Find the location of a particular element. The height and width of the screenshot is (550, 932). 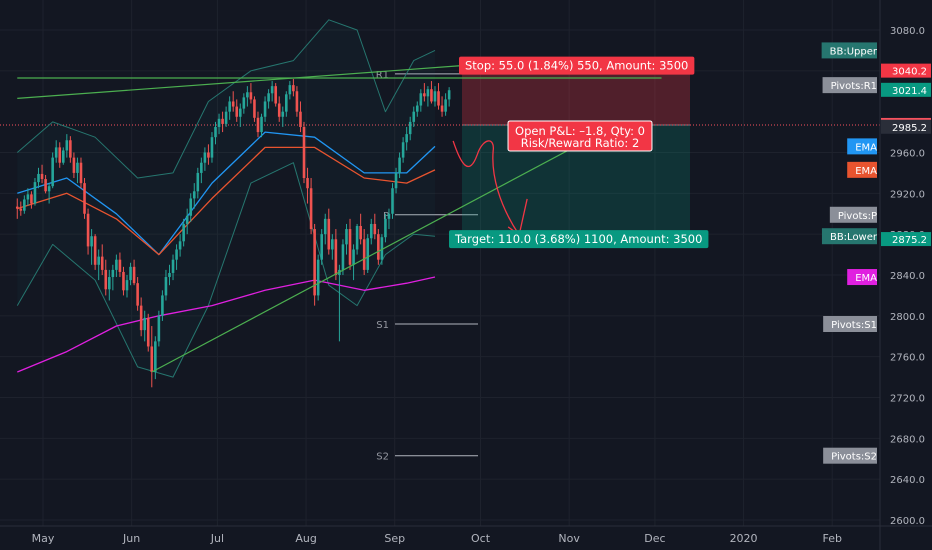

stop-label-box is located at coordinates (577, 65).